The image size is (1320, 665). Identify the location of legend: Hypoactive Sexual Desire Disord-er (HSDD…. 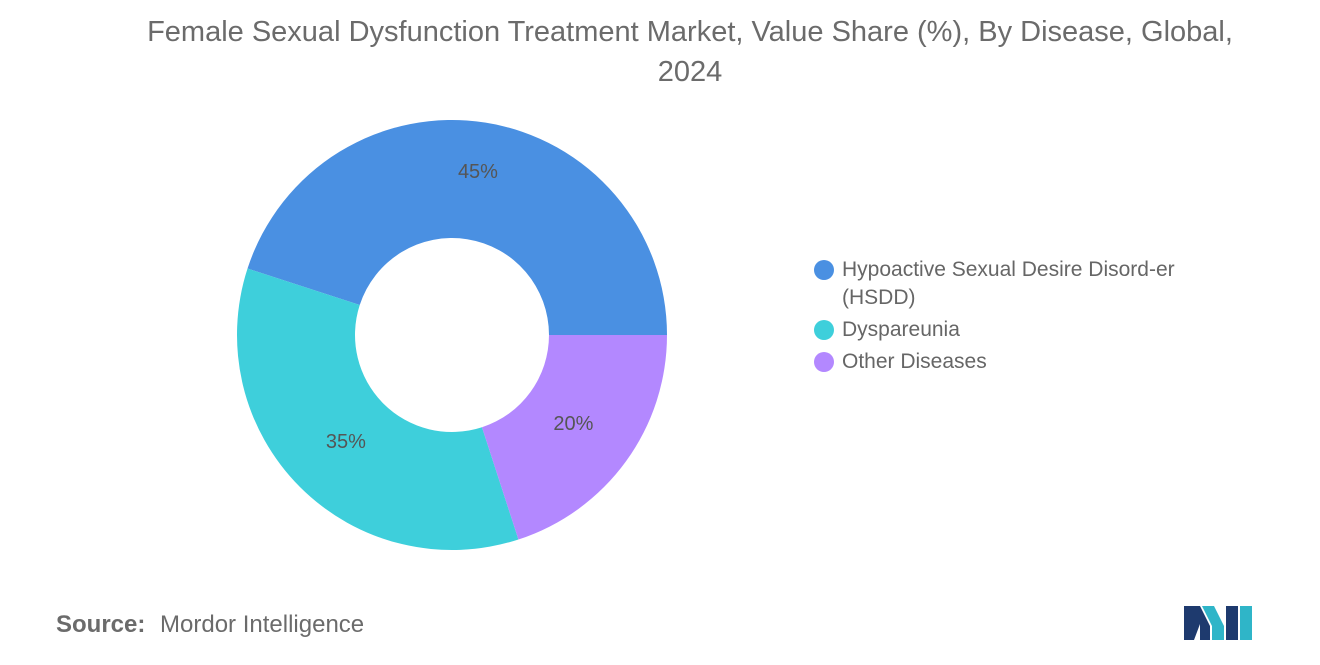
(999, 318).